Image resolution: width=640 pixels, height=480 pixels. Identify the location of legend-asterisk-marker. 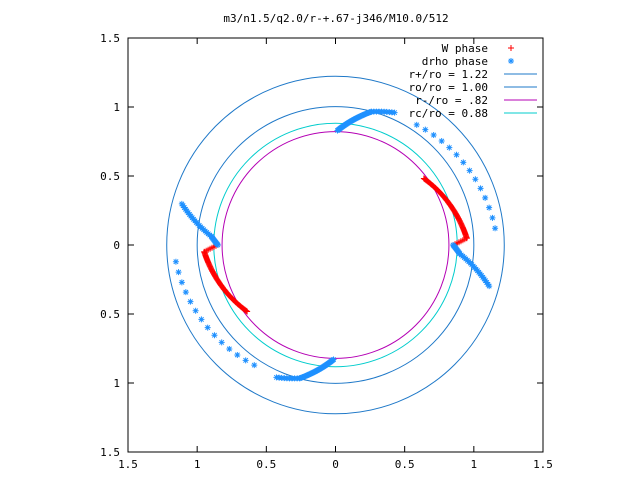
(511, 61).